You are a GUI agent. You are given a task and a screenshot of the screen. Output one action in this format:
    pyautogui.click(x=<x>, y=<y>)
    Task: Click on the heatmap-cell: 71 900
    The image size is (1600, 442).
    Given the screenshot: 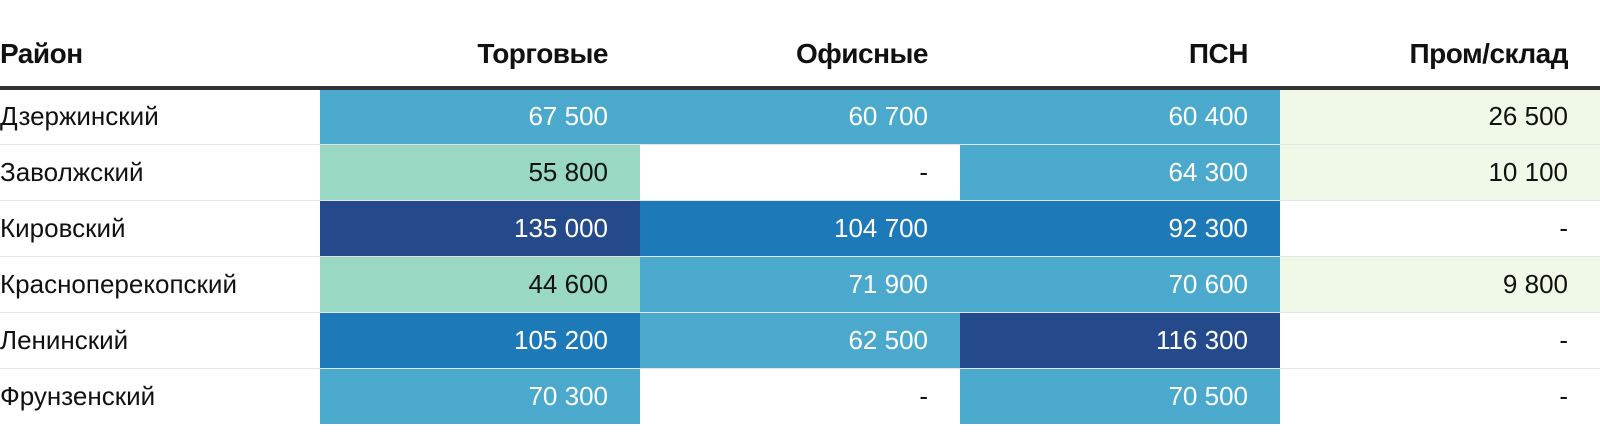 What is the action you would take?
    pyautogui.click(x=800, y=284)
    